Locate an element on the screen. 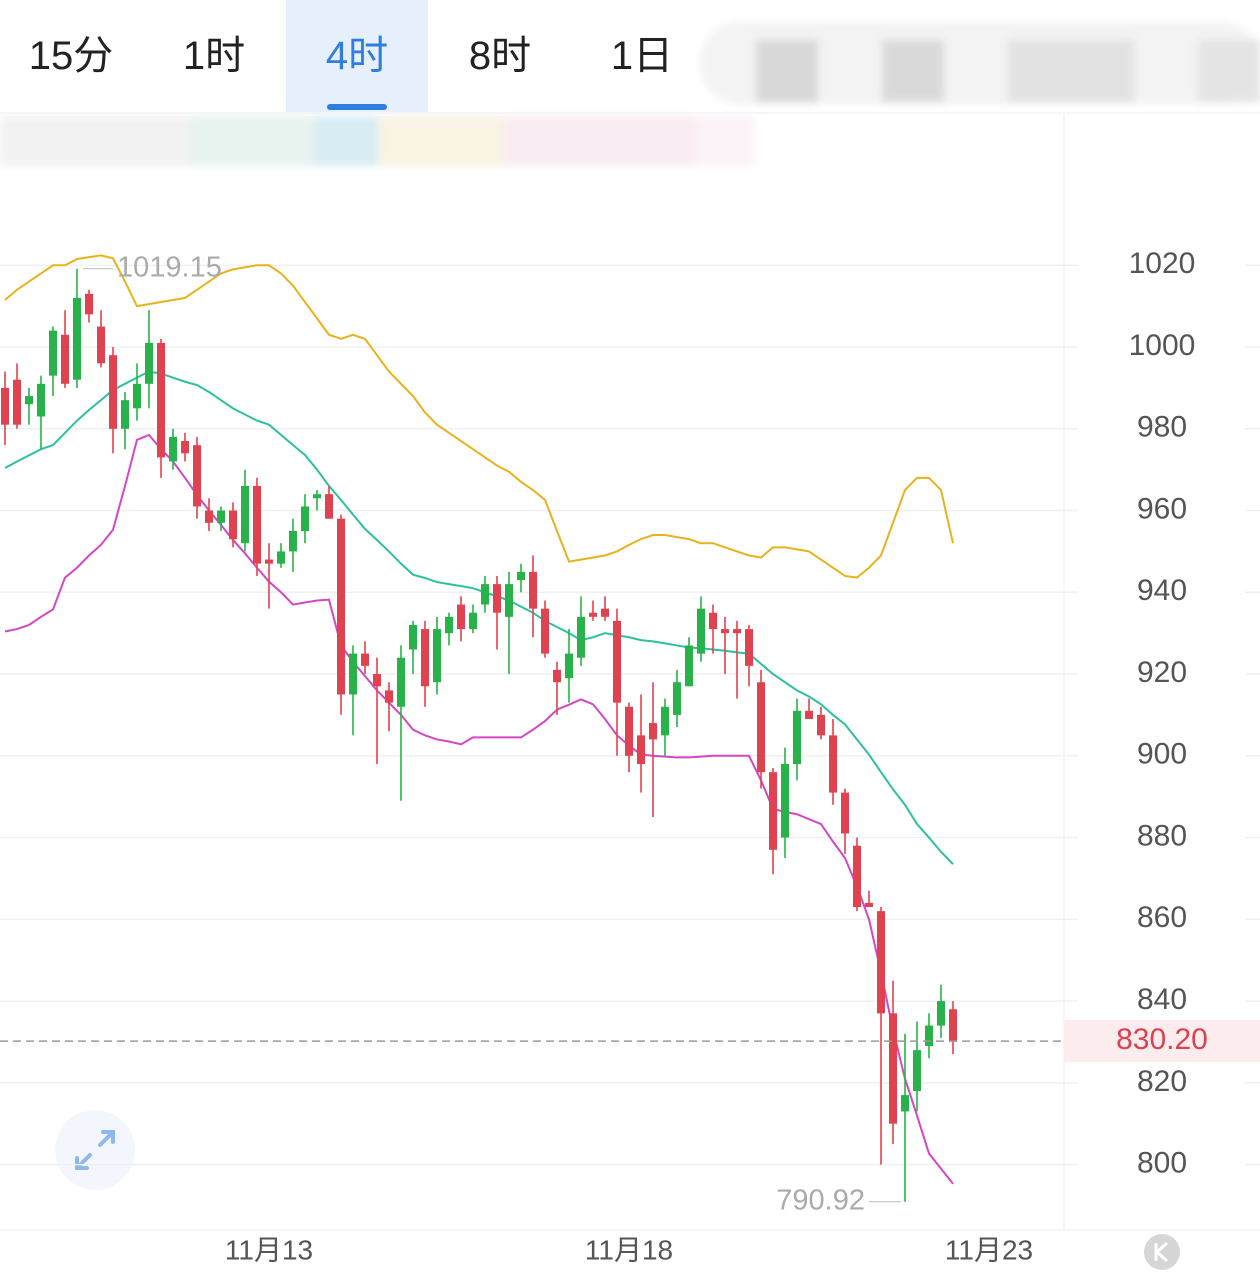 Image resolution: width=1260 pixels, height=1280 pixels. y-tick-label: 880 is located at coordinates (1162, 835).